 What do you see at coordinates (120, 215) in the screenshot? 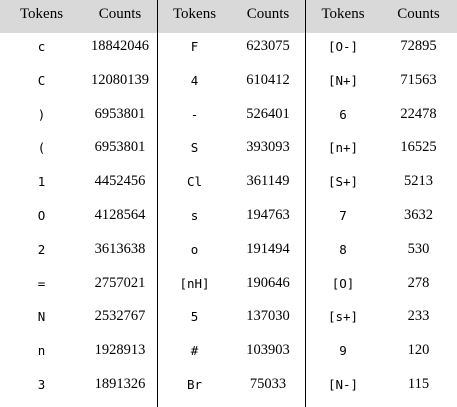
I see `count-cell: 4128564` at bounding box center [120, 215].